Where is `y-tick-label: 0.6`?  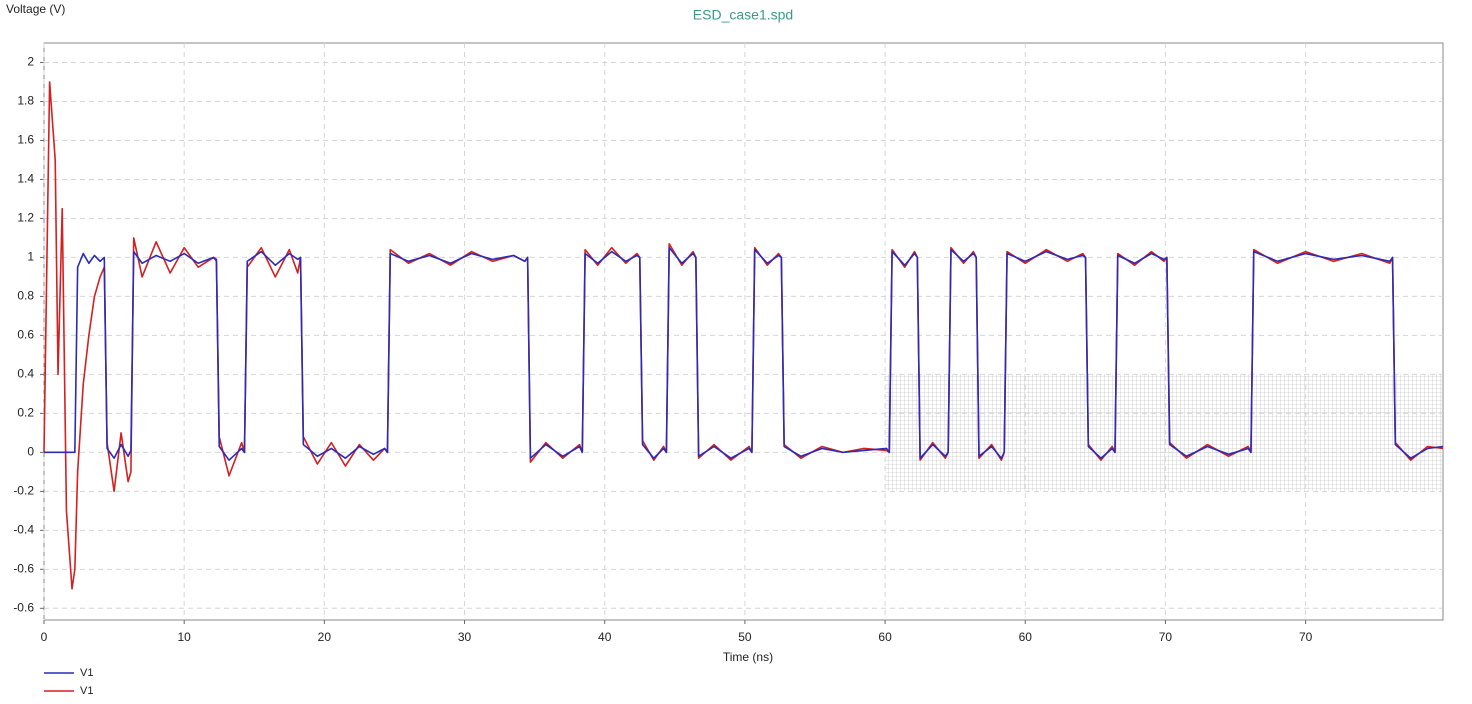 y-tick-label: 0.6 is located at coordinates (25, 335).